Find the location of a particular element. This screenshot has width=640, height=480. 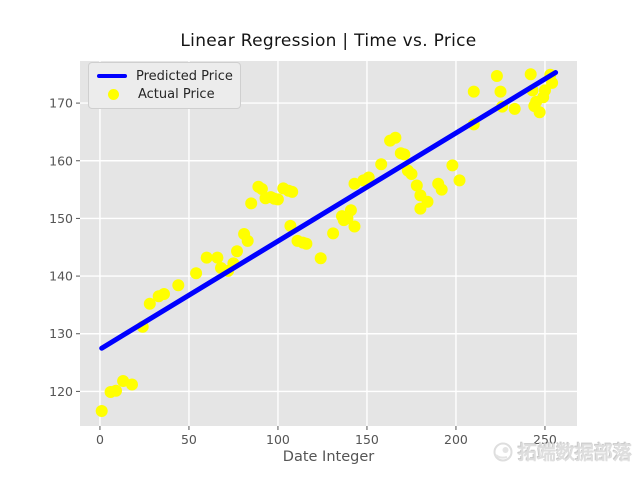

y-tick-labels: 120 130 140 150 160 170 is located at coordinates (64, 247).